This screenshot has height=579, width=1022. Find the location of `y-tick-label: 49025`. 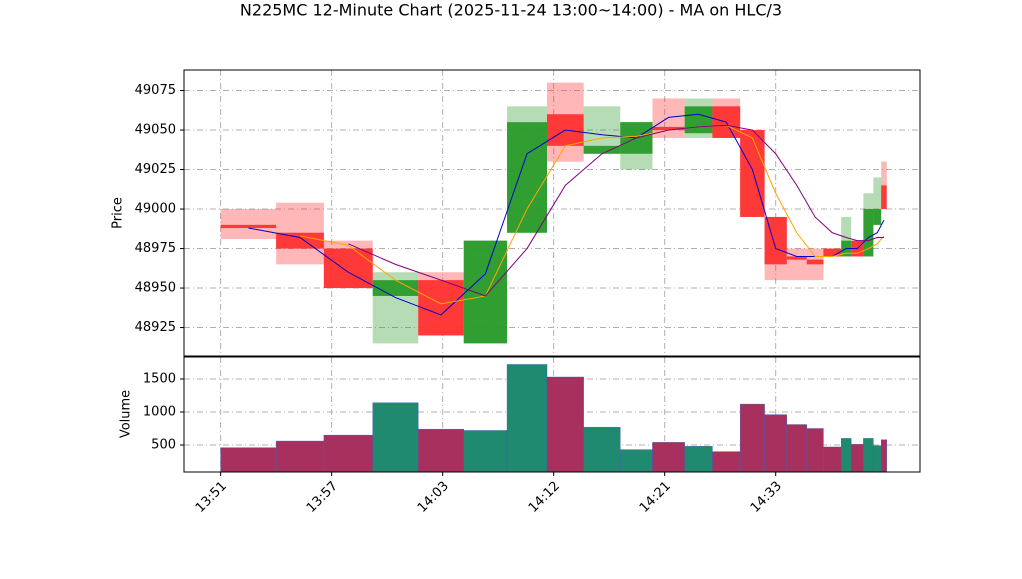

y-tick-label: 49025 is located at coordinates (155, 169).